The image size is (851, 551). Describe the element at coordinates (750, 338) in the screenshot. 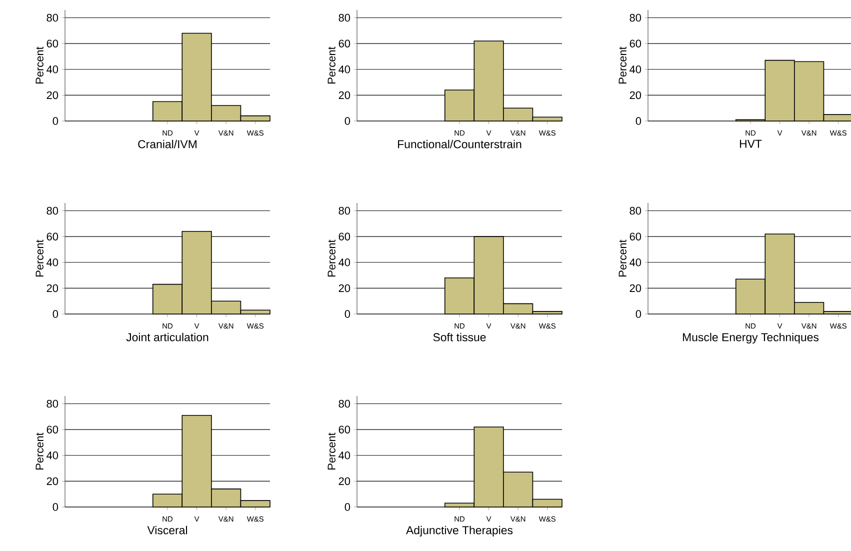

I see `x-axis-title: Muscle Energy Techniques` at that location.